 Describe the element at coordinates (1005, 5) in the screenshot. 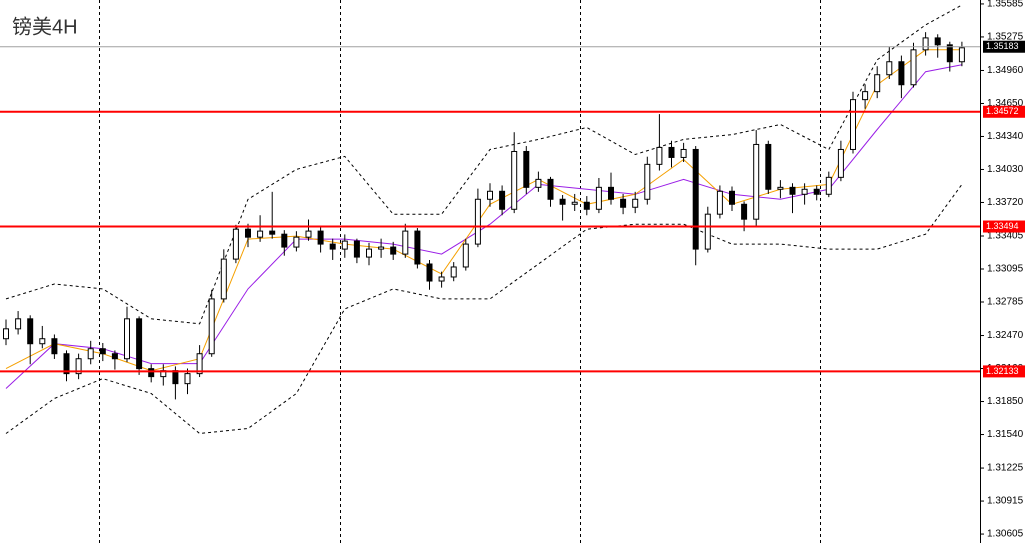

I see `y-tick-label: 1.35585` at that location.